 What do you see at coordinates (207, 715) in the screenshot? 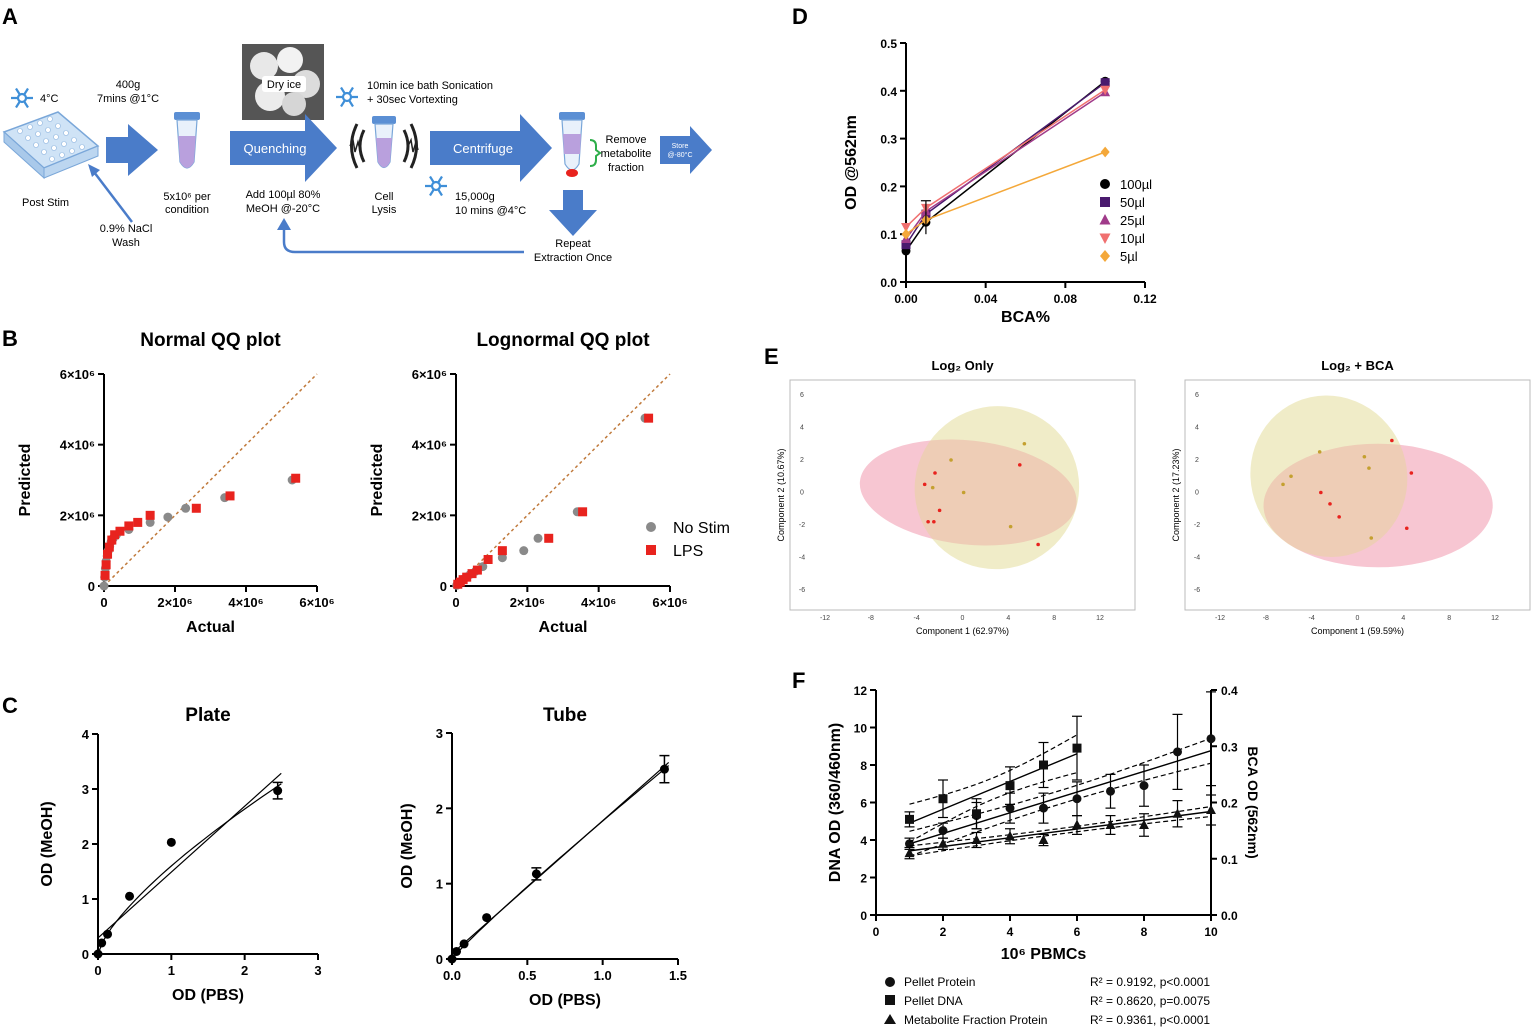
I see `chart-title: Plate` at bounding box center [207, 715].